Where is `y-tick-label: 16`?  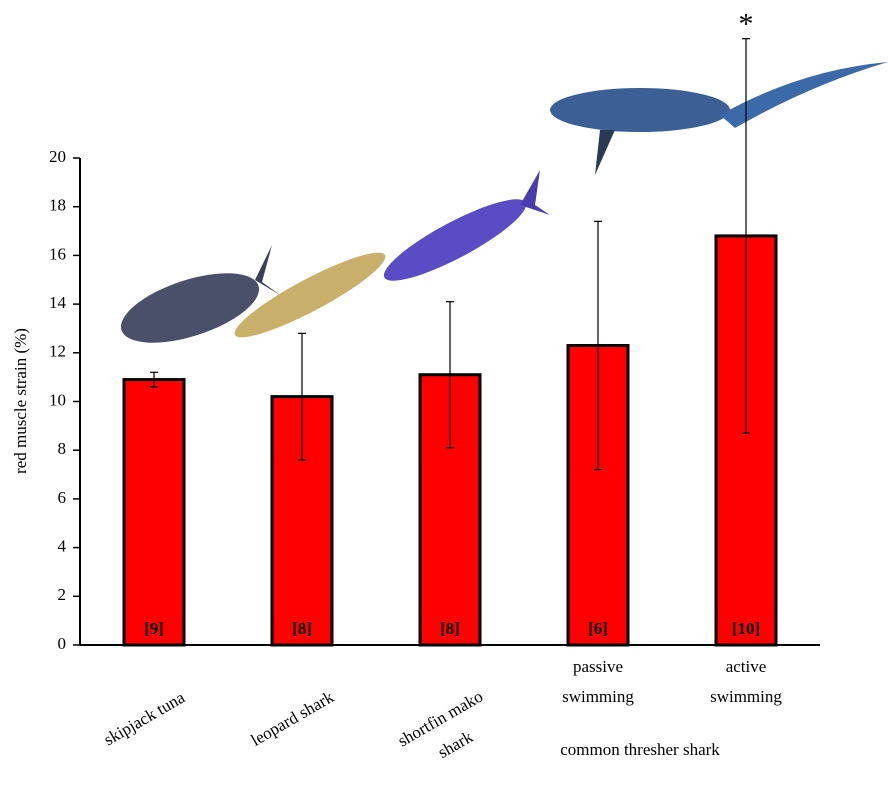
y-tick-label: 16 is located at coordinates (57, 253).